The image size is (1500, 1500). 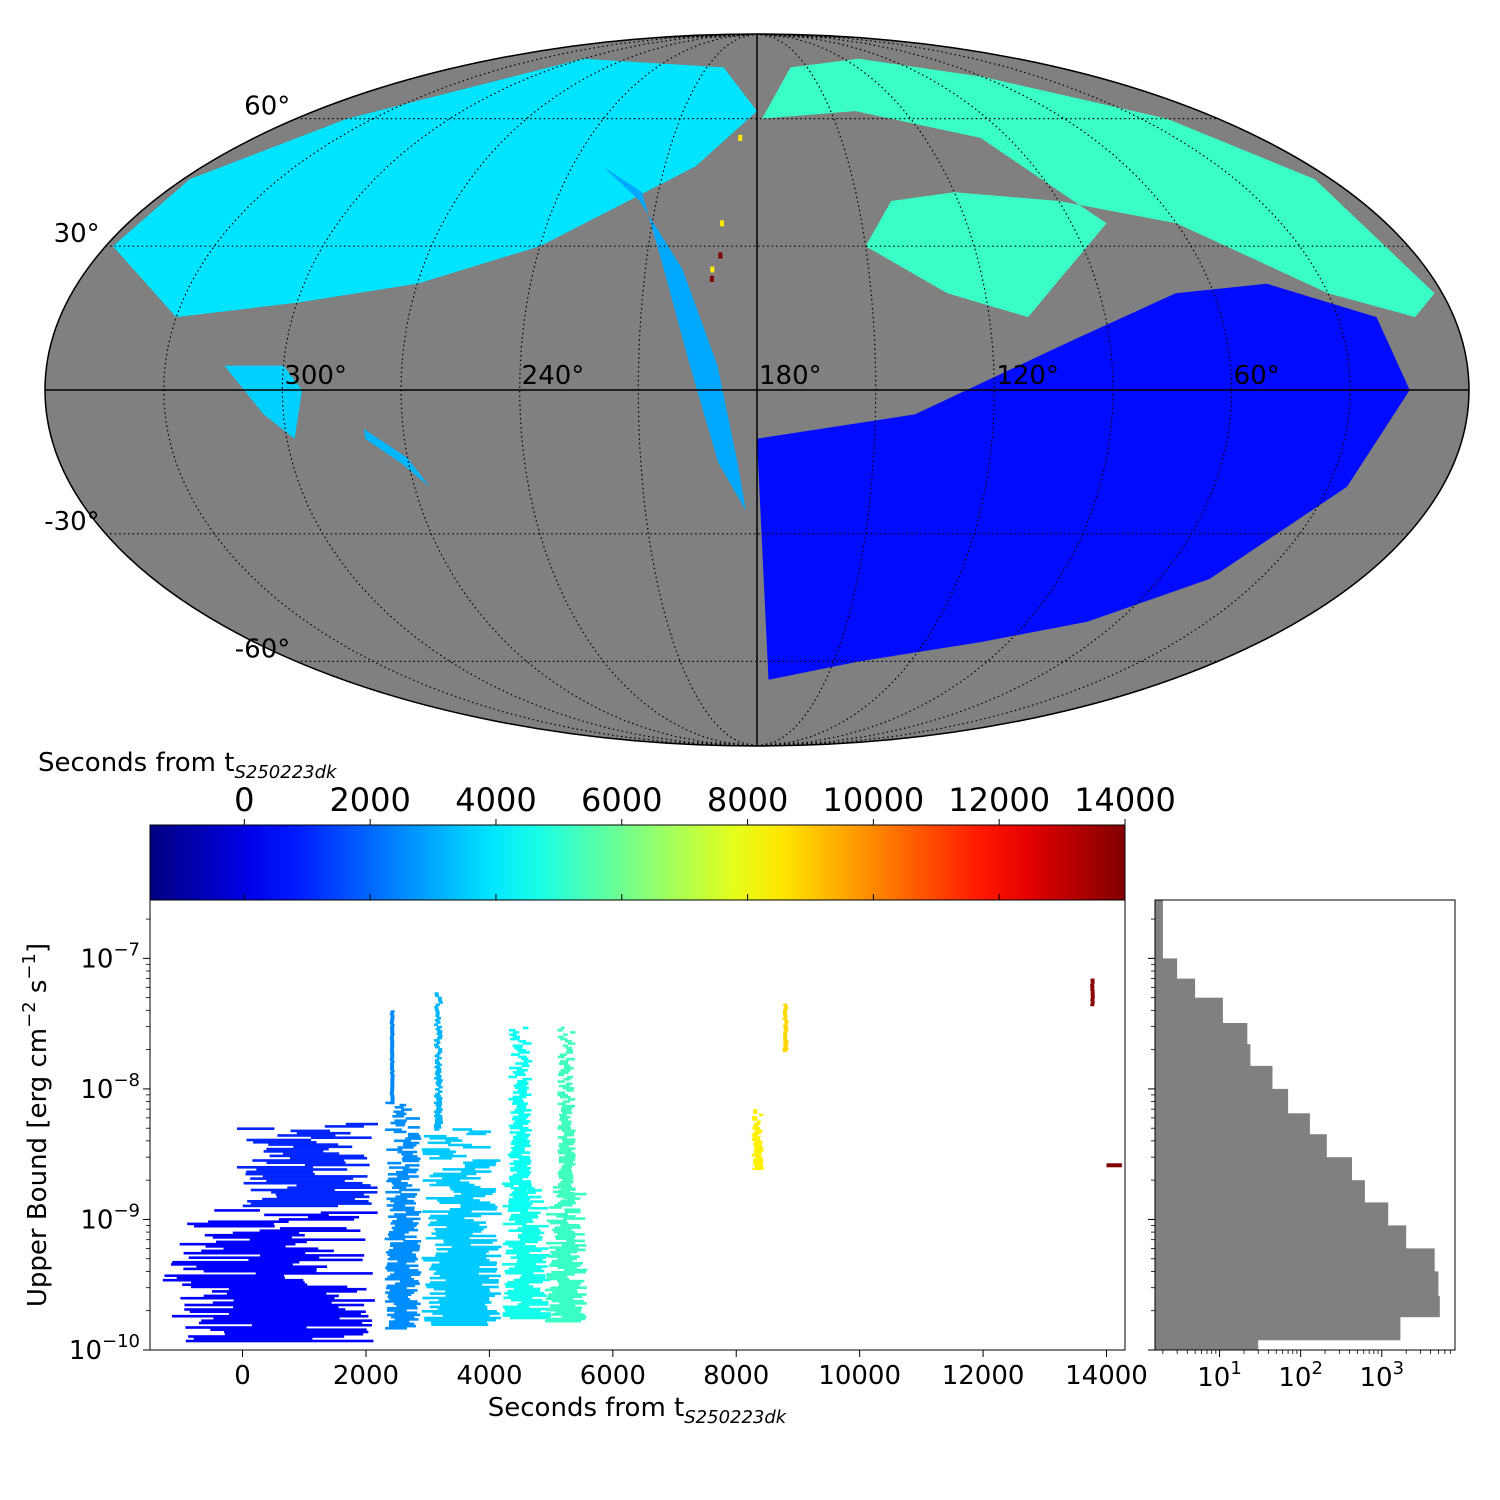 I want to click on colorbar-label: Seconds from tS250223dk, so click(x=188, y=765).